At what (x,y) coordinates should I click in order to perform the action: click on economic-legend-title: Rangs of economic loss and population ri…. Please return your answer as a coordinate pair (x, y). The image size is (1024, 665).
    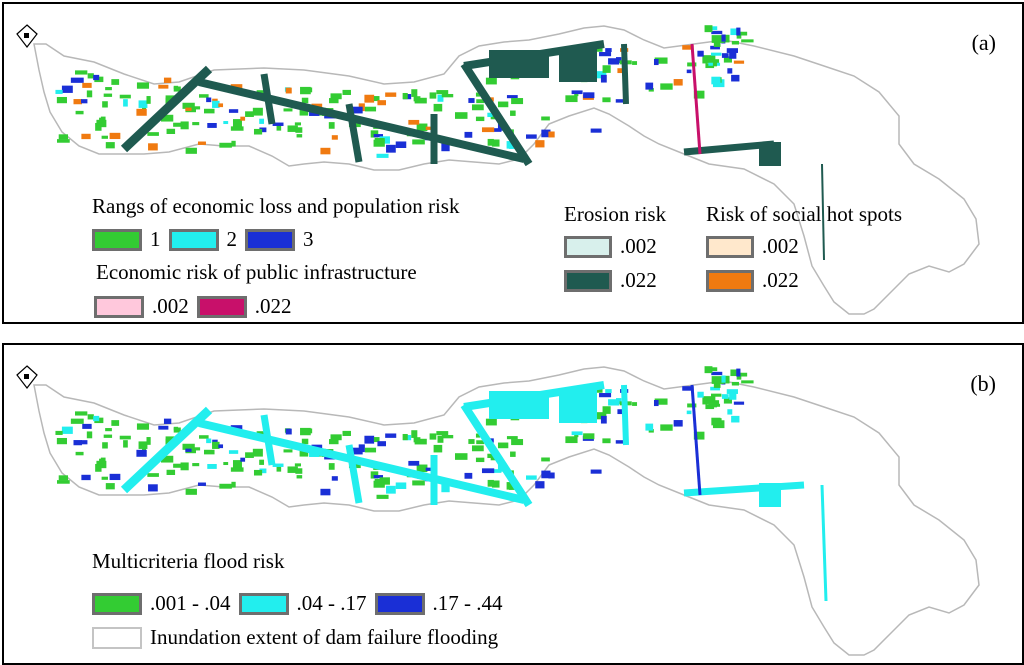
    Looking at the image, I should click on (276, 206).